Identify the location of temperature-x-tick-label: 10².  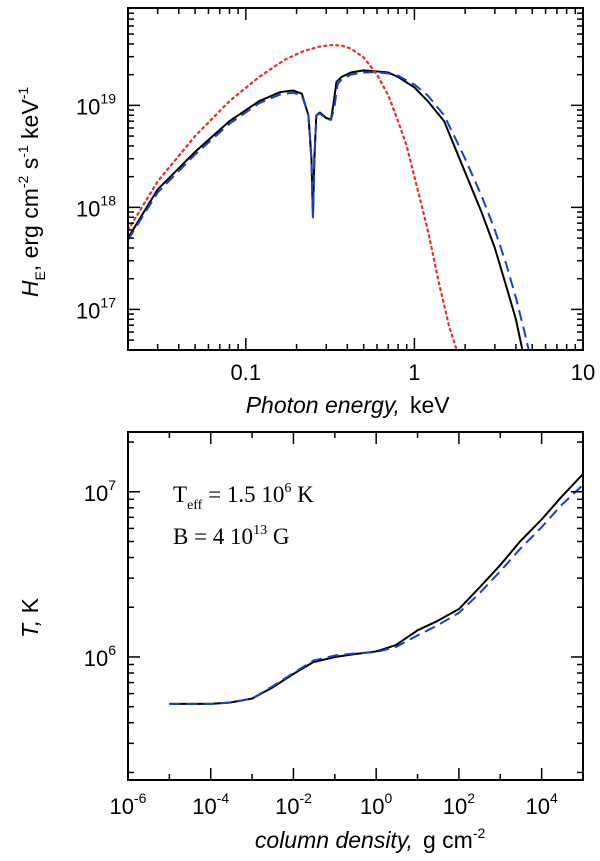
(459, 804).